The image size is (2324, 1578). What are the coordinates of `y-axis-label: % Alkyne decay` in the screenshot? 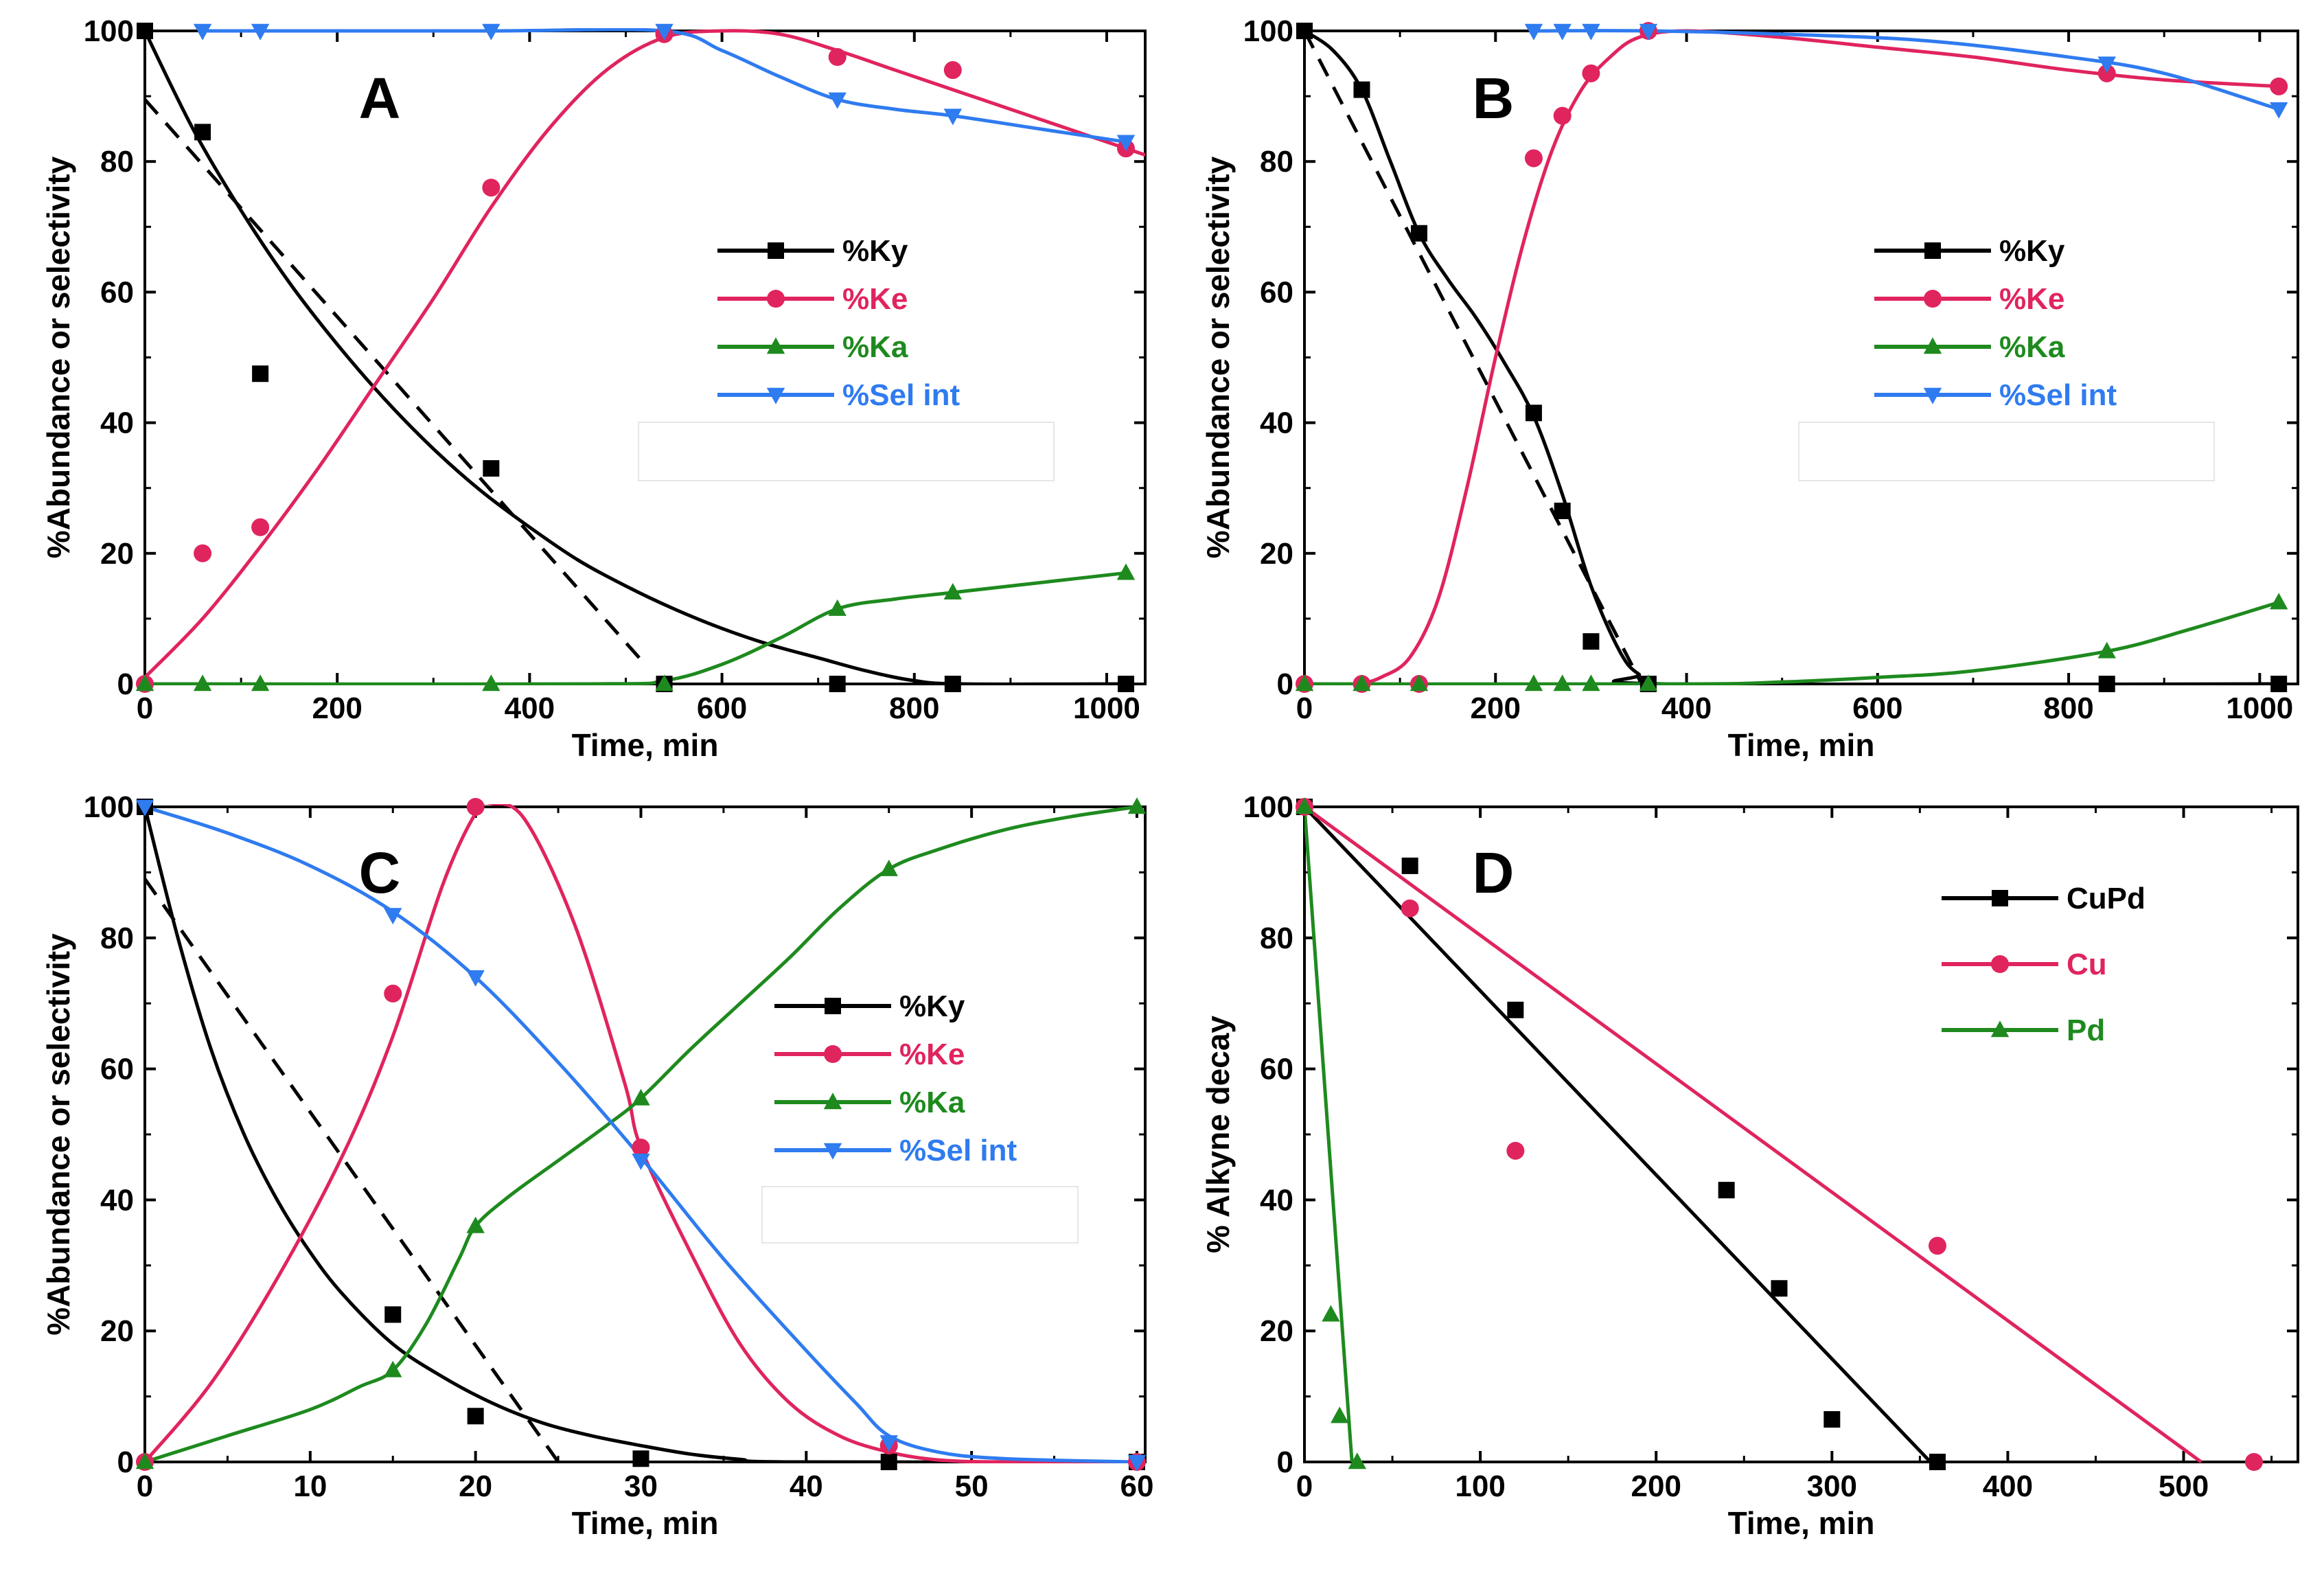 It's located at (1218, 1134).